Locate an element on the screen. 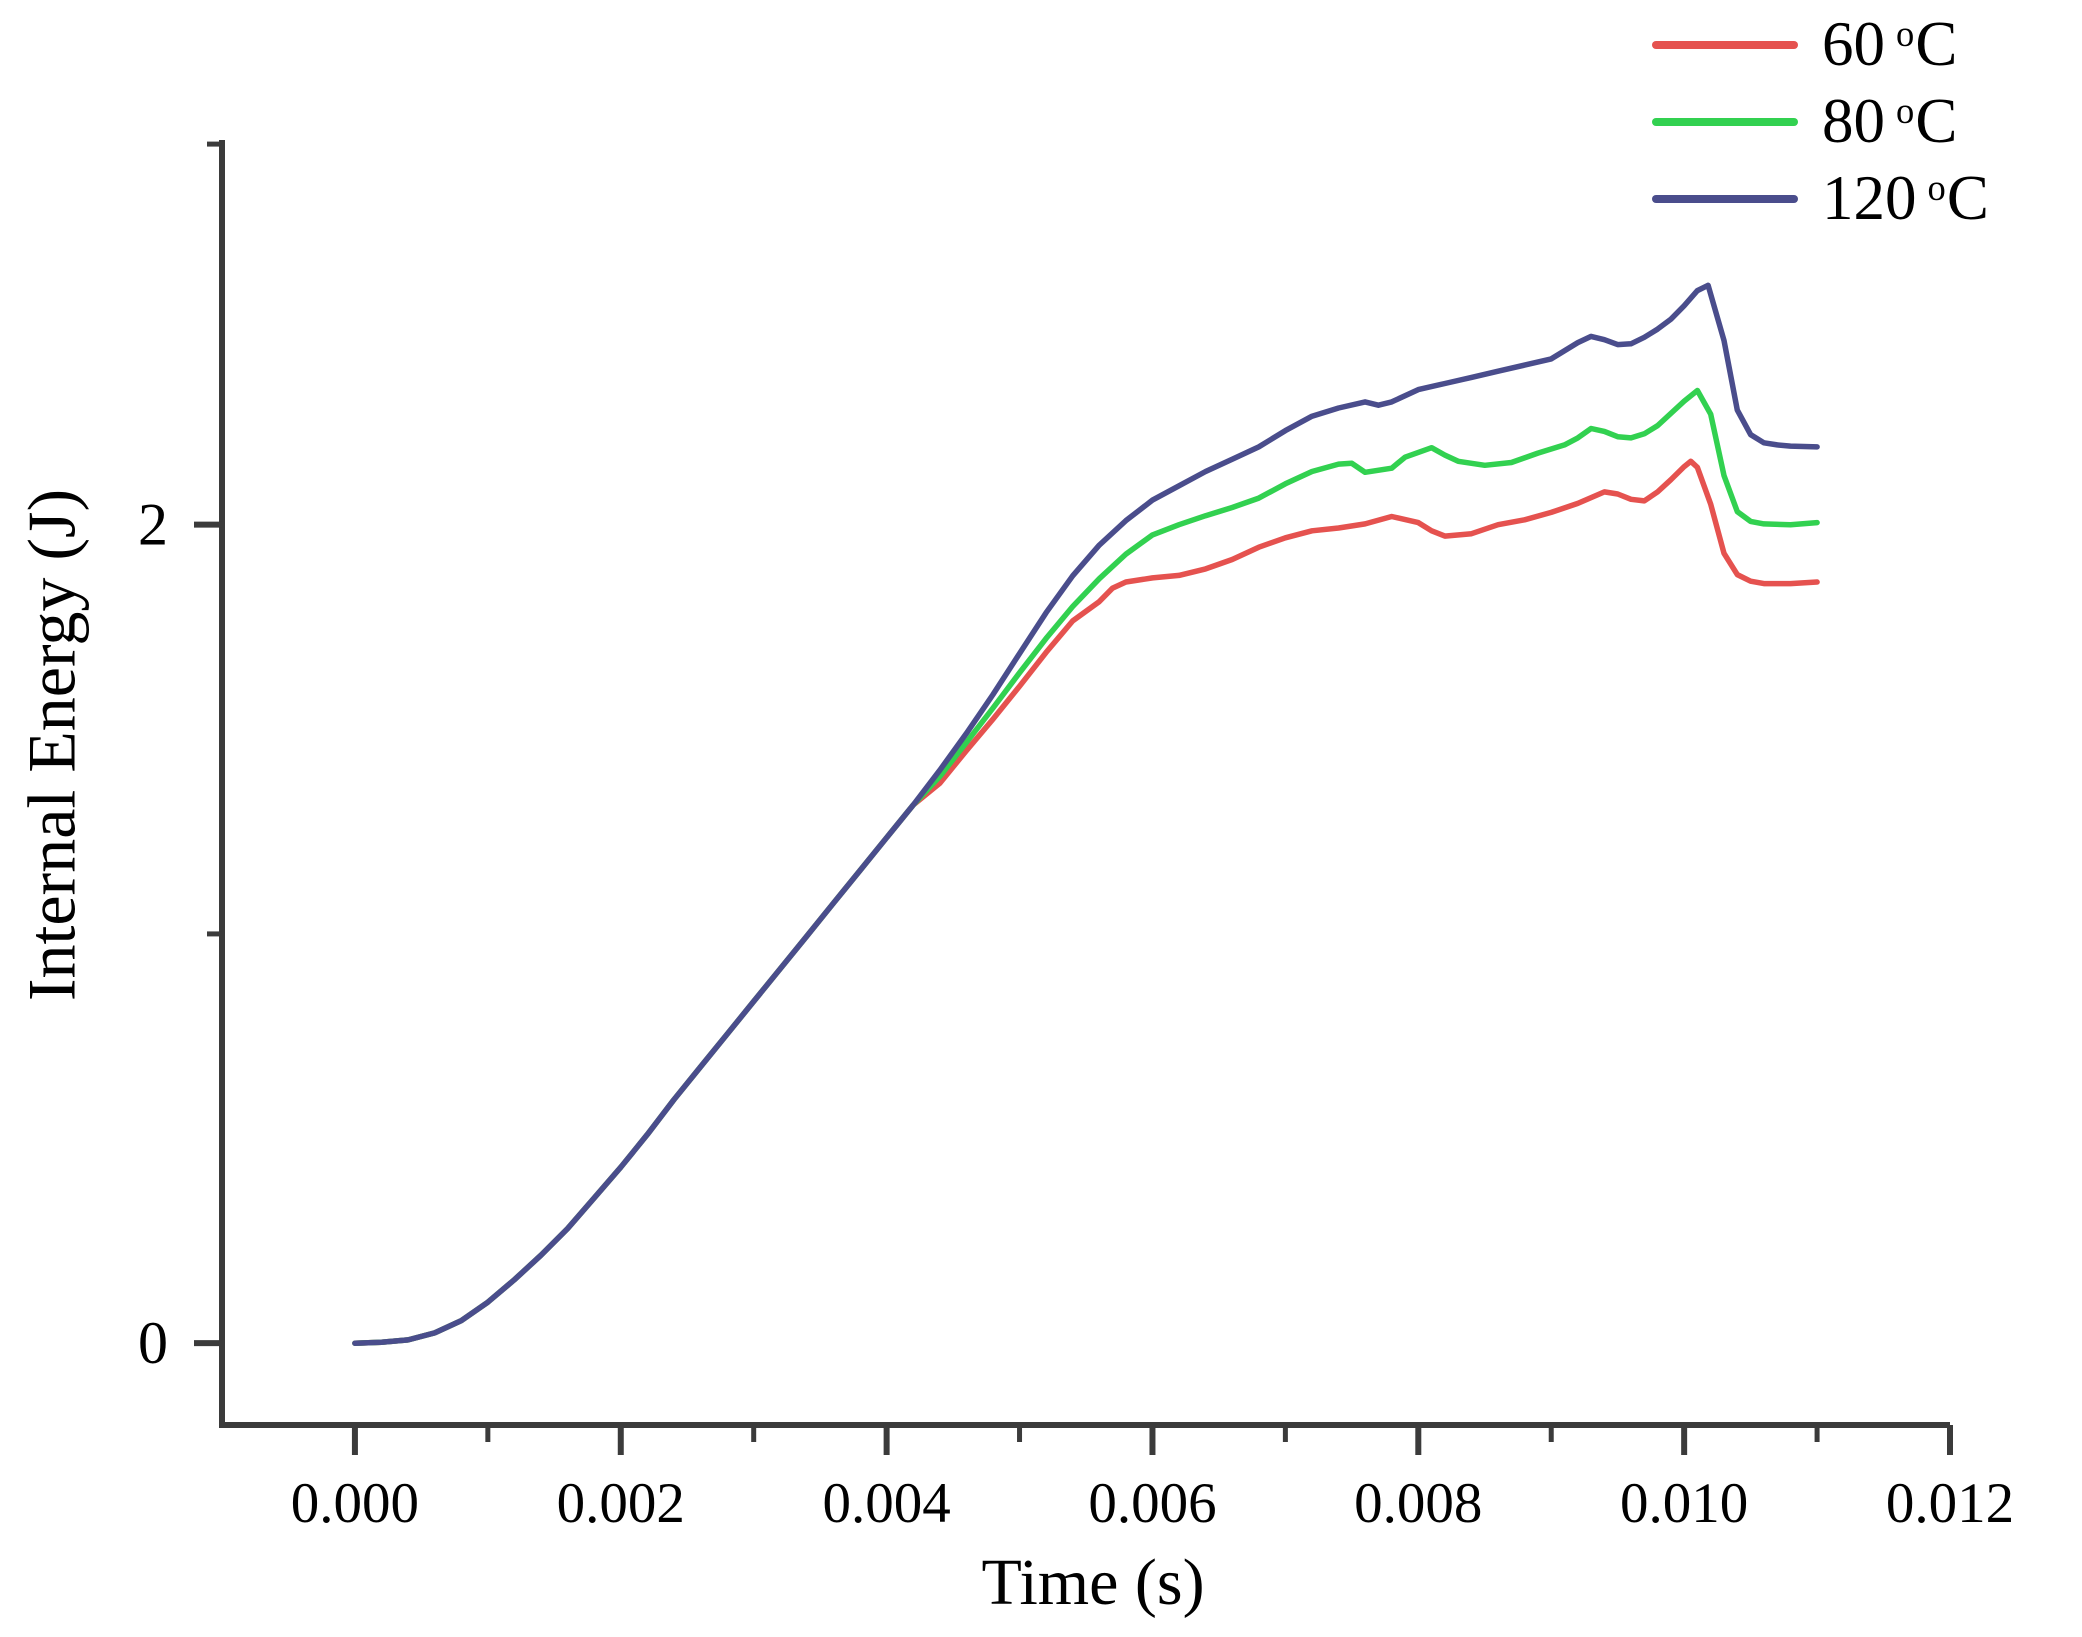 The image size is (2082, 1637). legend-item-80c: 80 oC is located at coordinates (1820, 121).